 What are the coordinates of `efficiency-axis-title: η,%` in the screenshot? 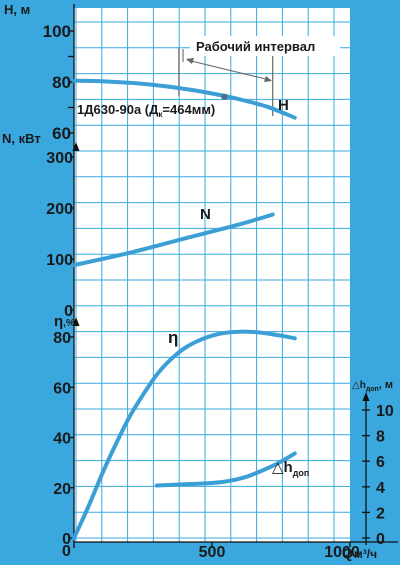 It's located at (64, 321).